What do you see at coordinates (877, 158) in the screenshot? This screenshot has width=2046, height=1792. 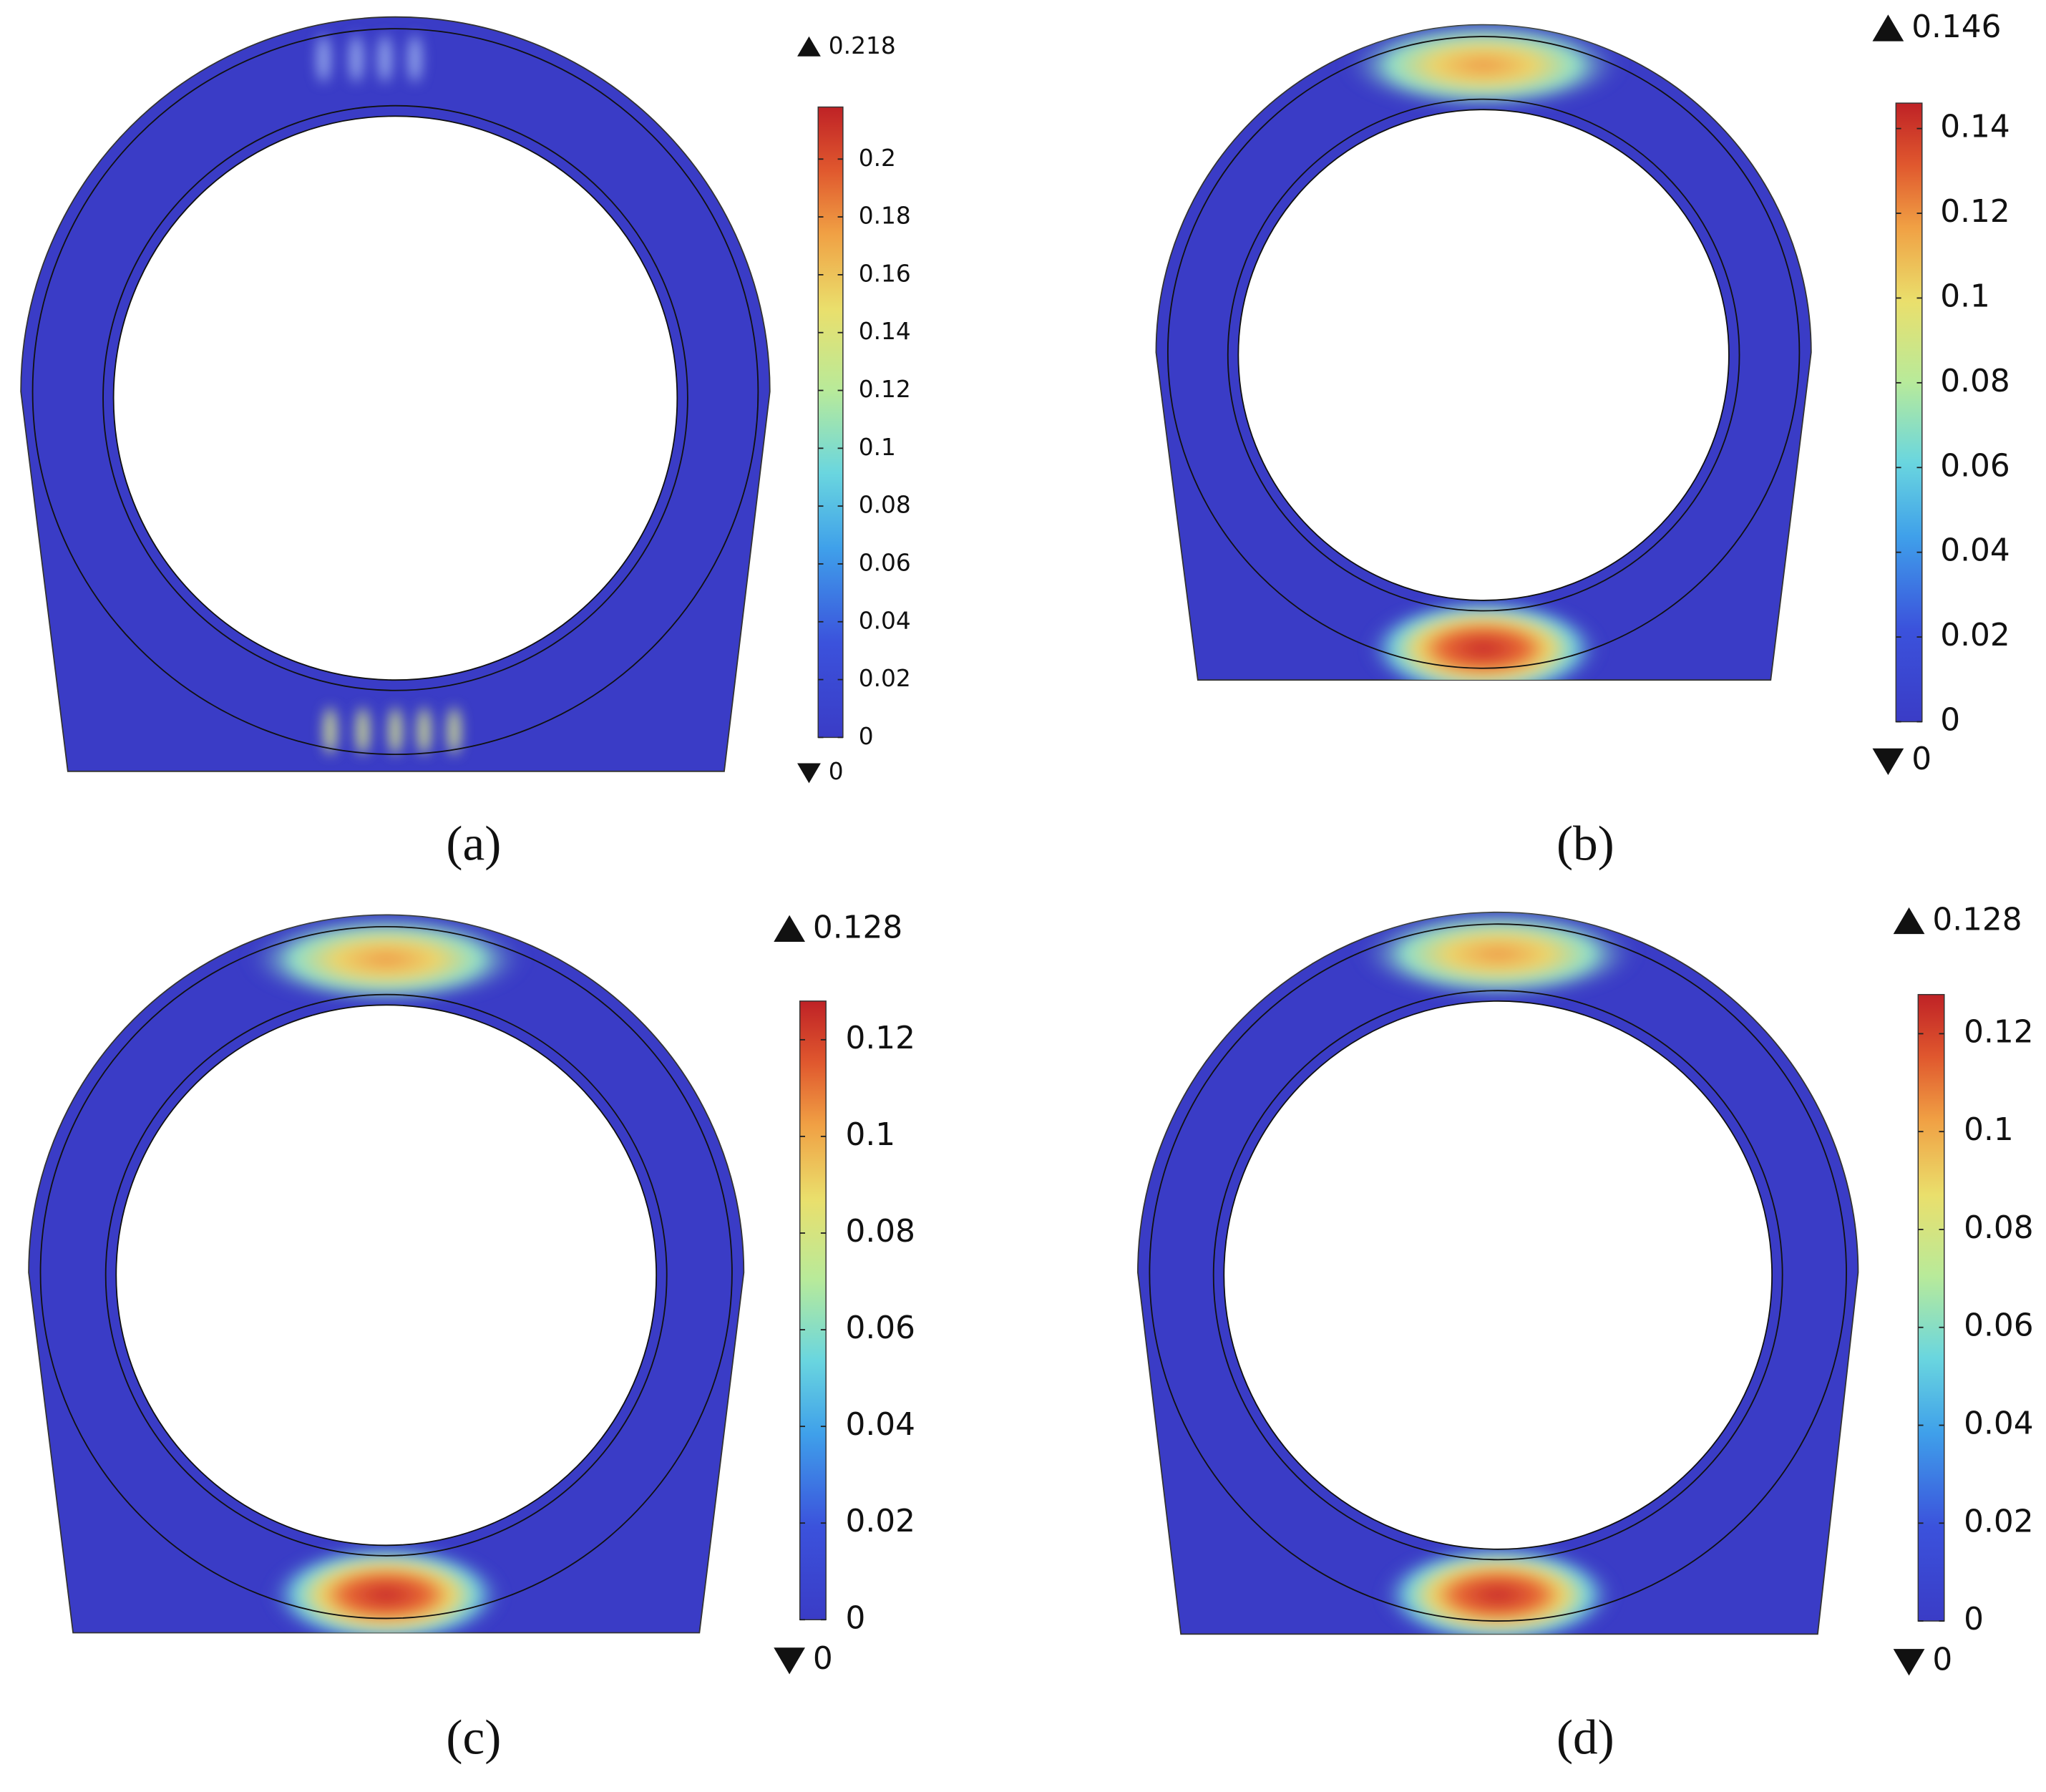 I see `tick-label: 0.2` at bounding box center [877, 158].